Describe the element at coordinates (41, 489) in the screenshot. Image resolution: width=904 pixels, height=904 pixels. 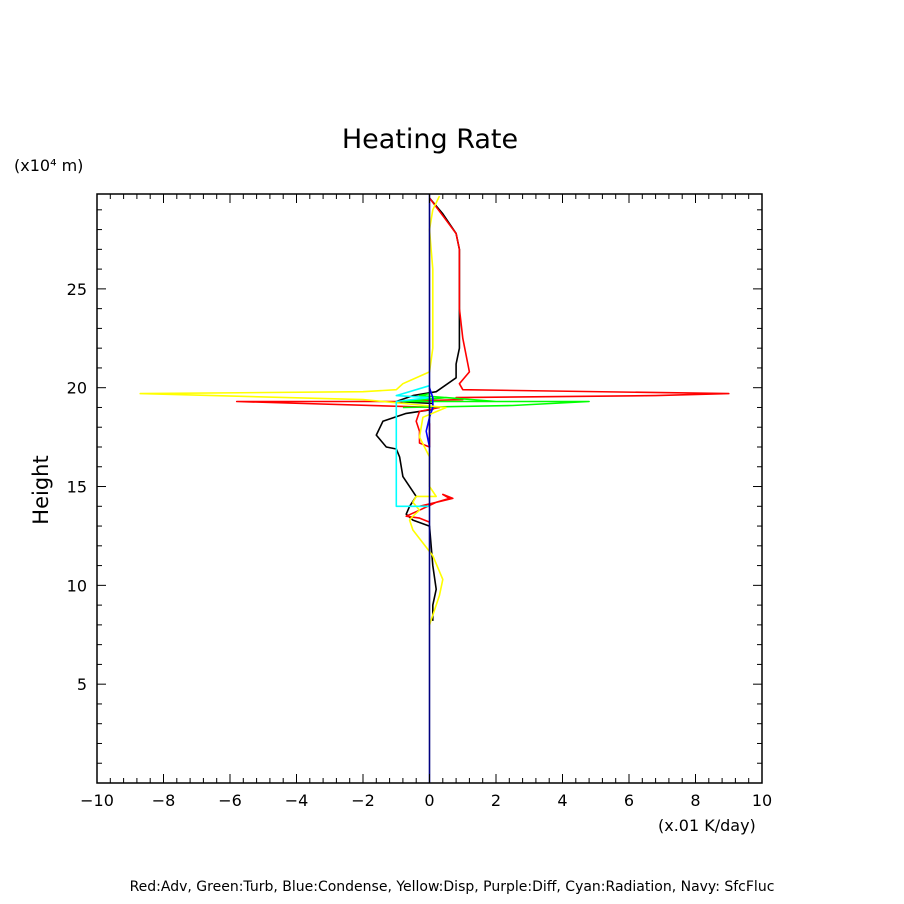
I see `y-axis-label: Height` at that location.